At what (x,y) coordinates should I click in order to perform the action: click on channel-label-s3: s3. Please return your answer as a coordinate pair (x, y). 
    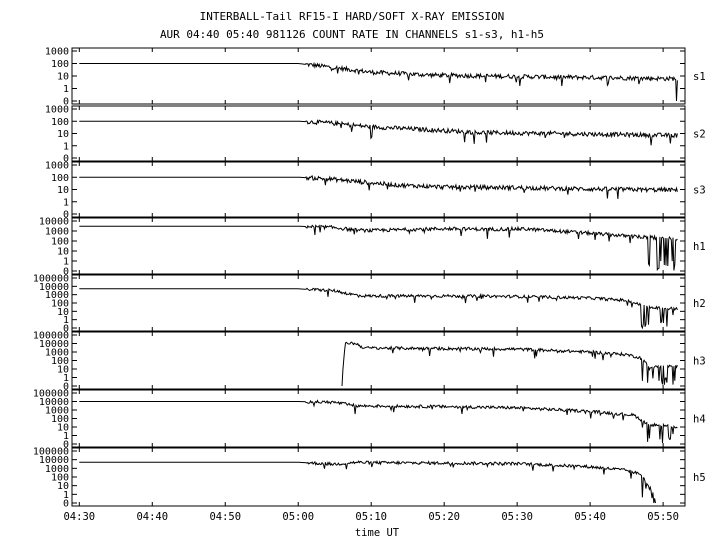
    Looking at the image, I should click on (699, 191).